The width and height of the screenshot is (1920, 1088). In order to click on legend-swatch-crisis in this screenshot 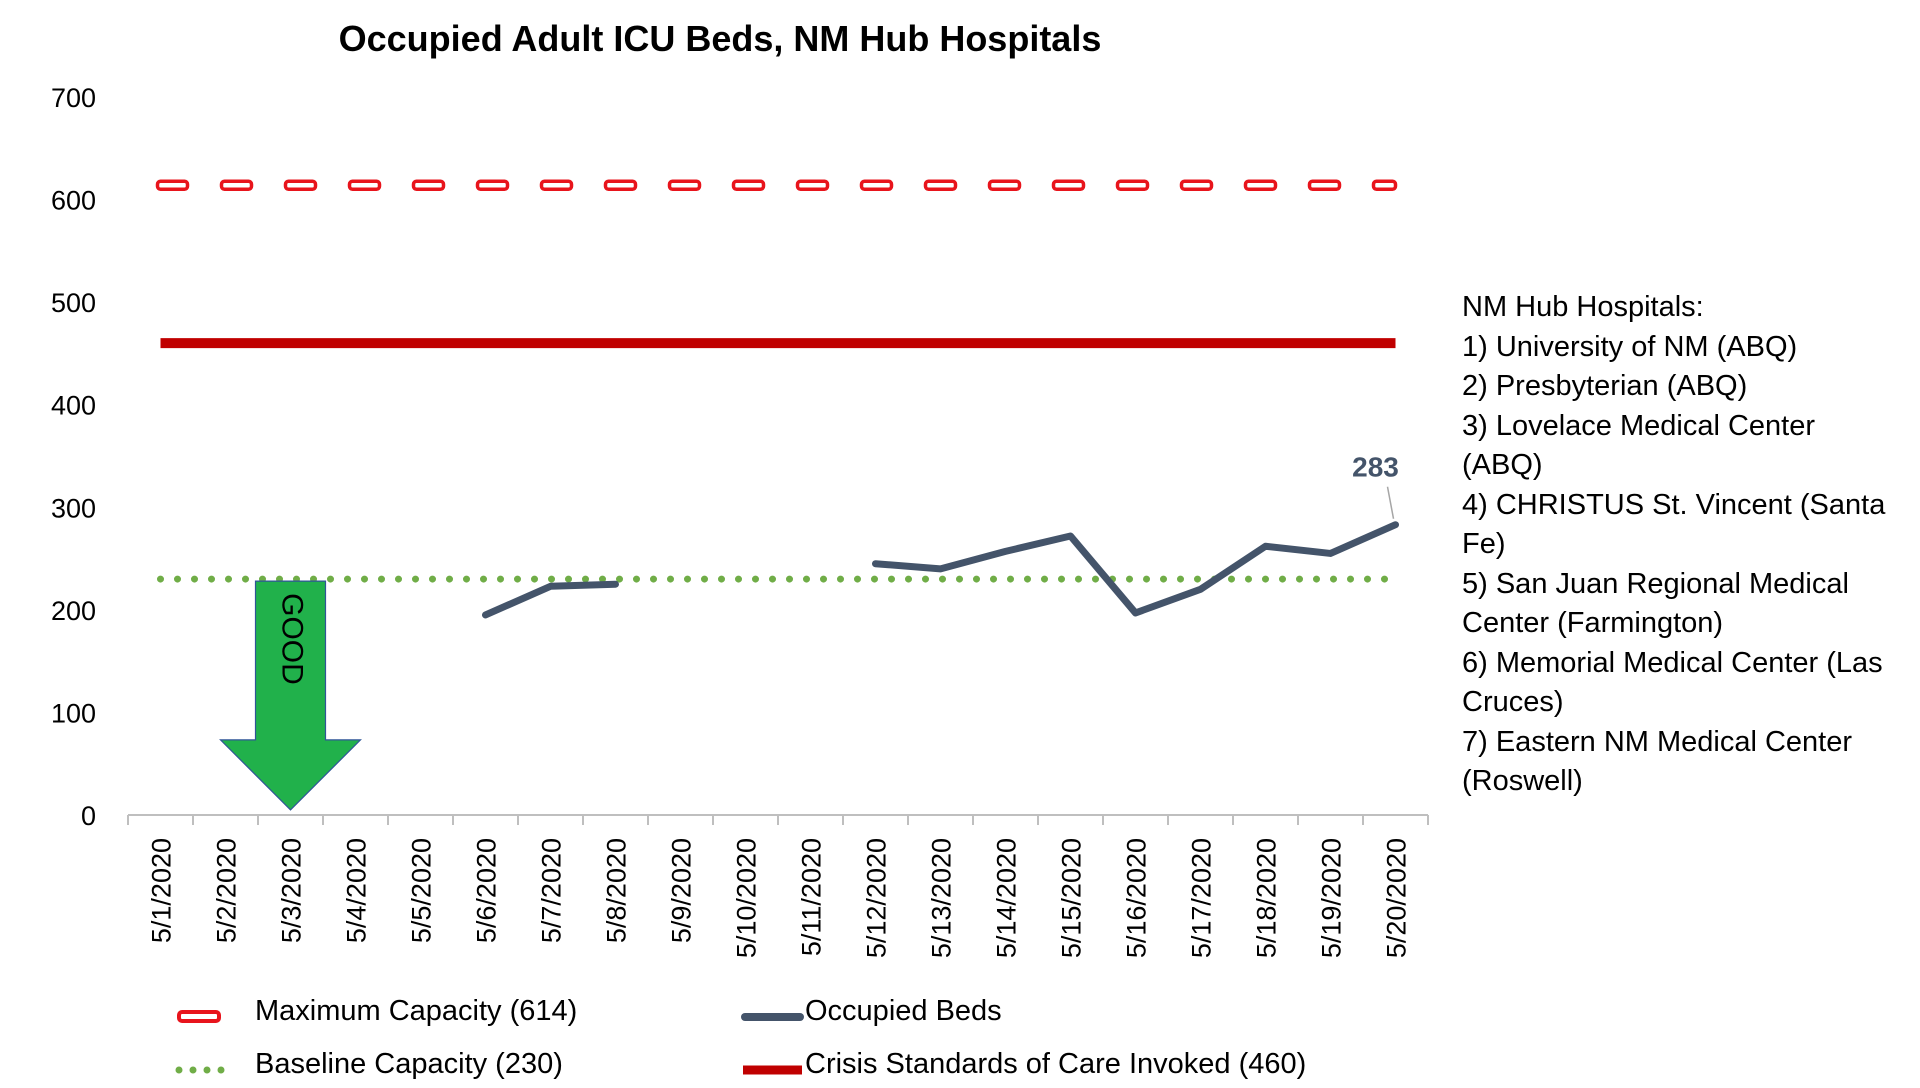, I will do `click(772, 1065)`.